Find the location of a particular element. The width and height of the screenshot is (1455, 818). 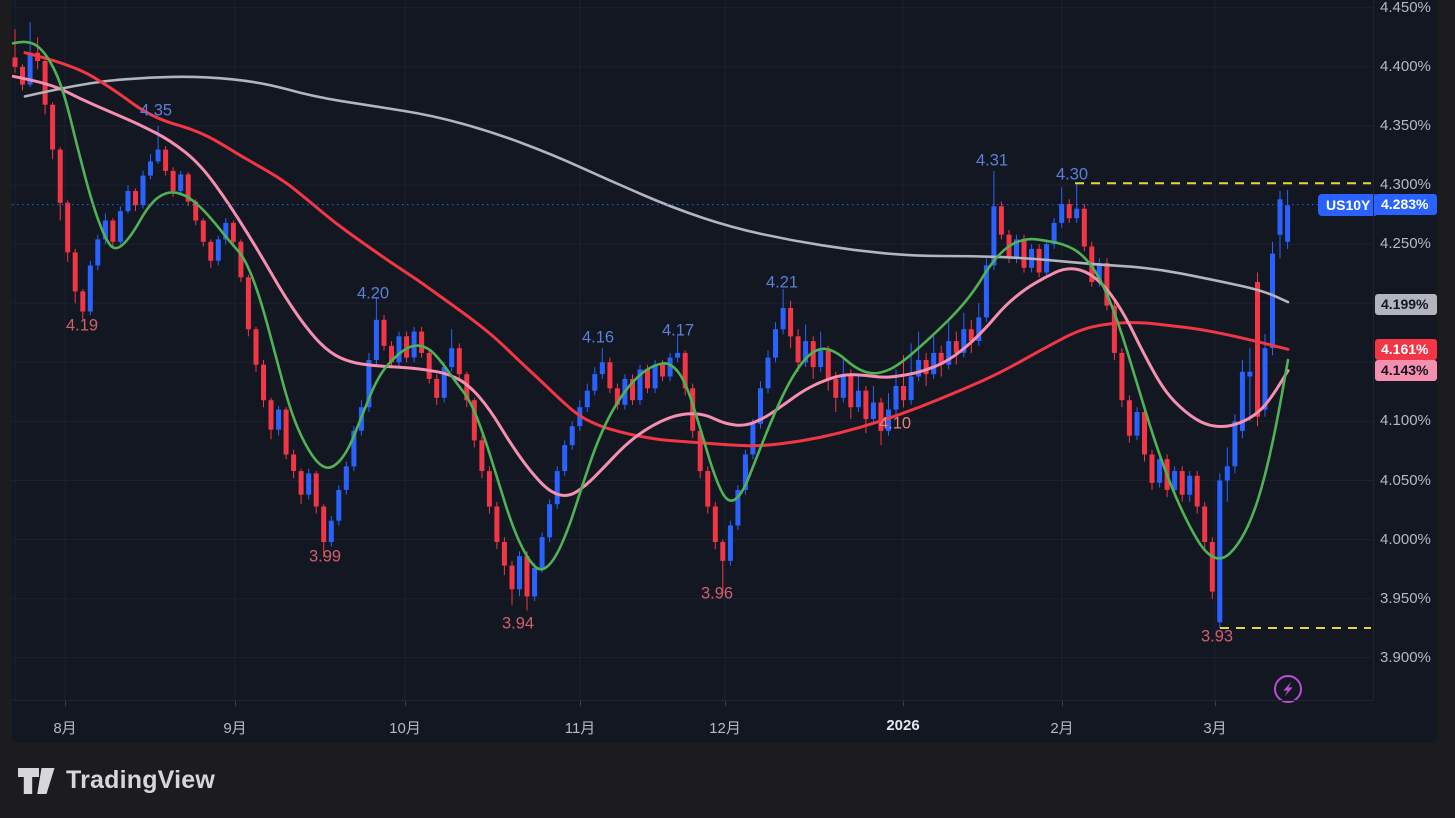

price-annotation: 3.96 is located at coordinates (717, 594).